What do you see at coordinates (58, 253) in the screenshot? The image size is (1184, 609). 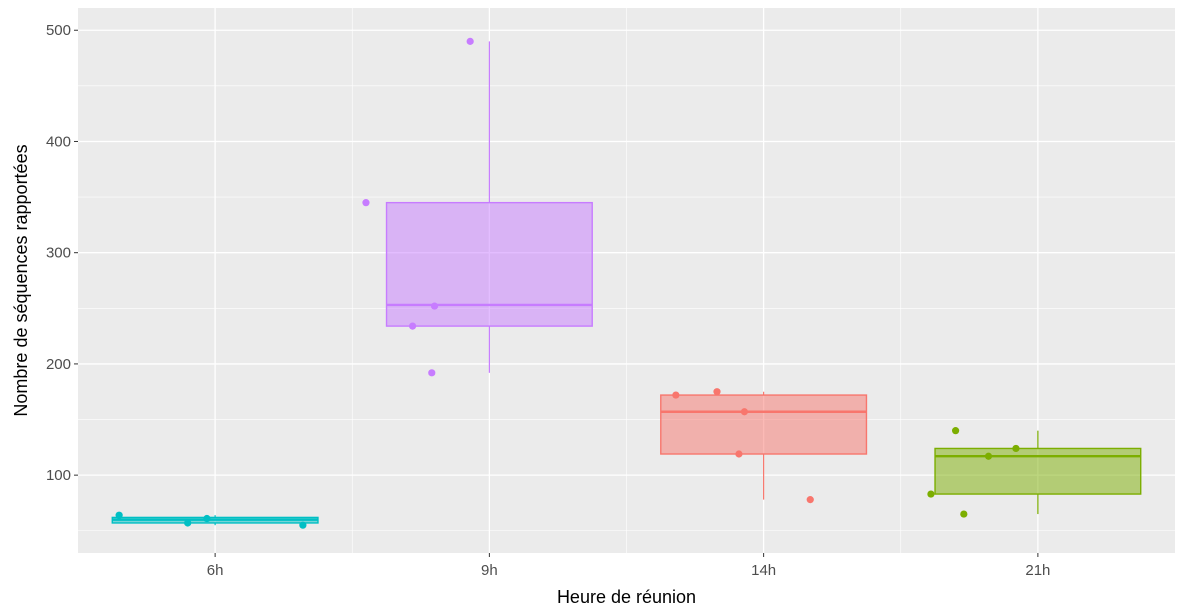 I see `y-tick-label: 300` at bounding box center [58, 253].